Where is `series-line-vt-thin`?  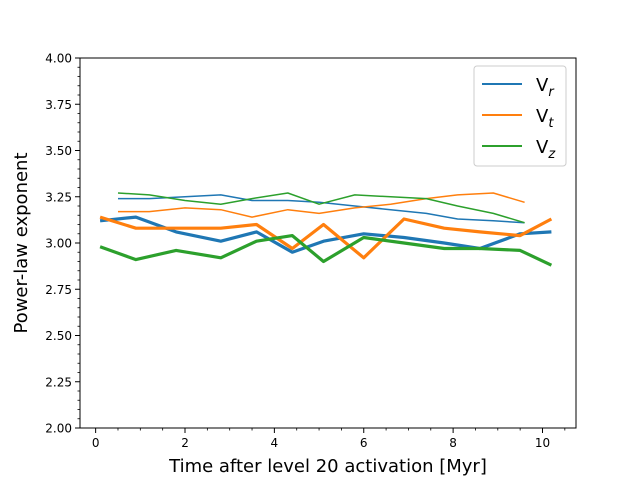 series-line-vt-thin is located at coordinates (321, 205).